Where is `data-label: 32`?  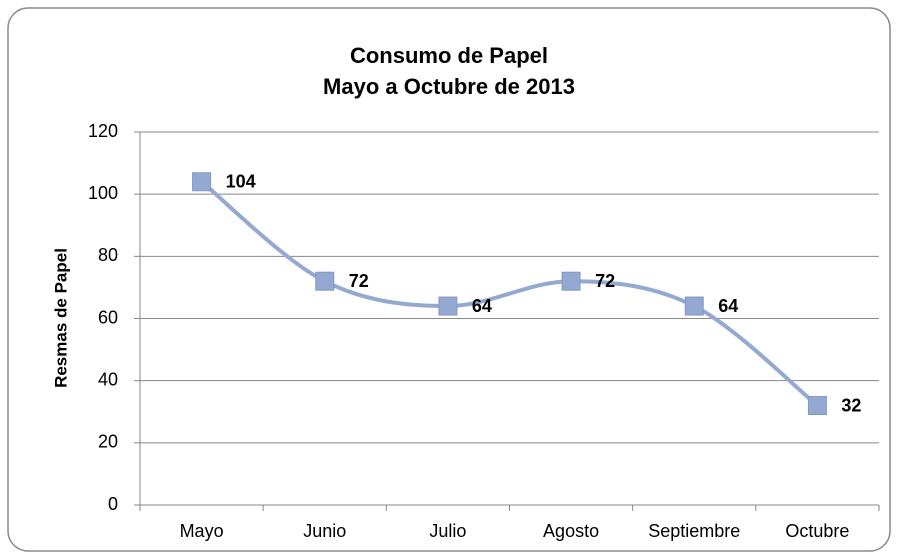 data-label: 32 is located at coordinates (851, 405).